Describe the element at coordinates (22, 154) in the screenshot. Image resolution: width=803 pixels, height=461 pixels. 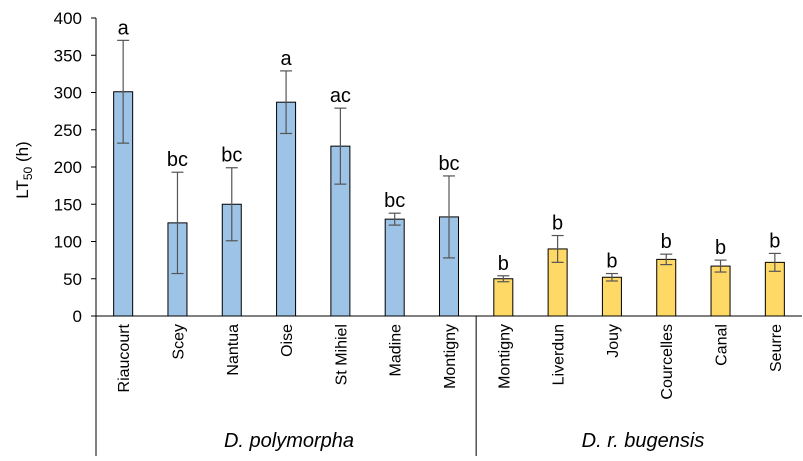
I see `y-axis-title-unit: (h)` at that location.